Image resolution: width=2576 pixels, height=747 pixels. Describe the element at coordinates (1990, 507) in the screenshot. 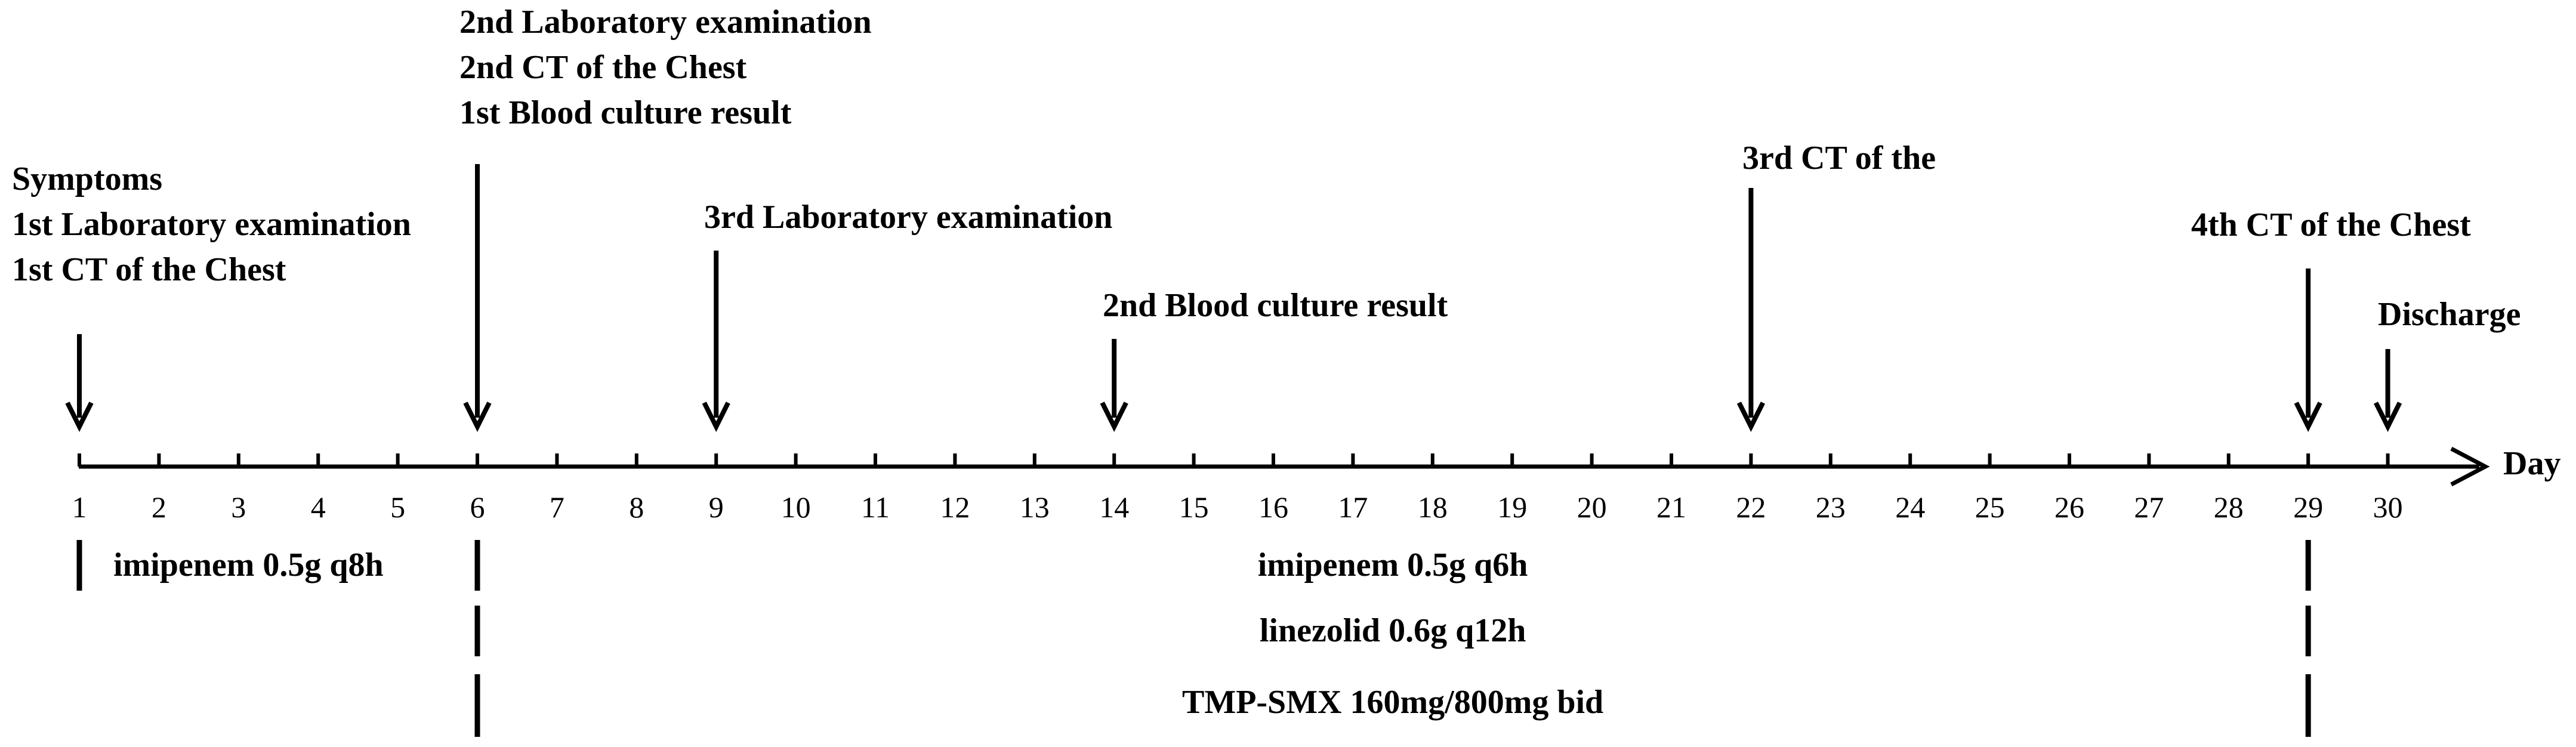

I see `day-label: 25` at that location.